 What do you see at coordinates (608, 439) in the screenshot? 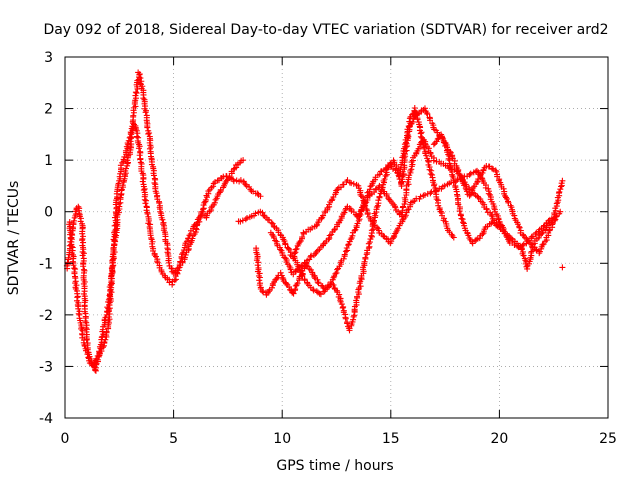
I see `x-tick-label: 25` at bounding box center [608, 439].